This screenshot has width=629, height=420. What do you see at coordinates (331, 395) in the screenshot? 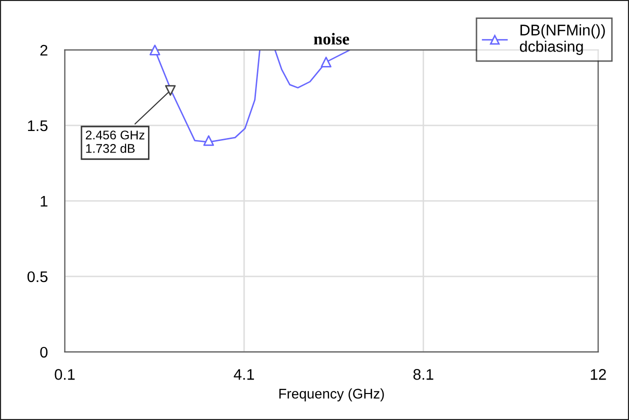
I see `x-axis-title: Frequency (GHz)` at bounding box center [331, 395].